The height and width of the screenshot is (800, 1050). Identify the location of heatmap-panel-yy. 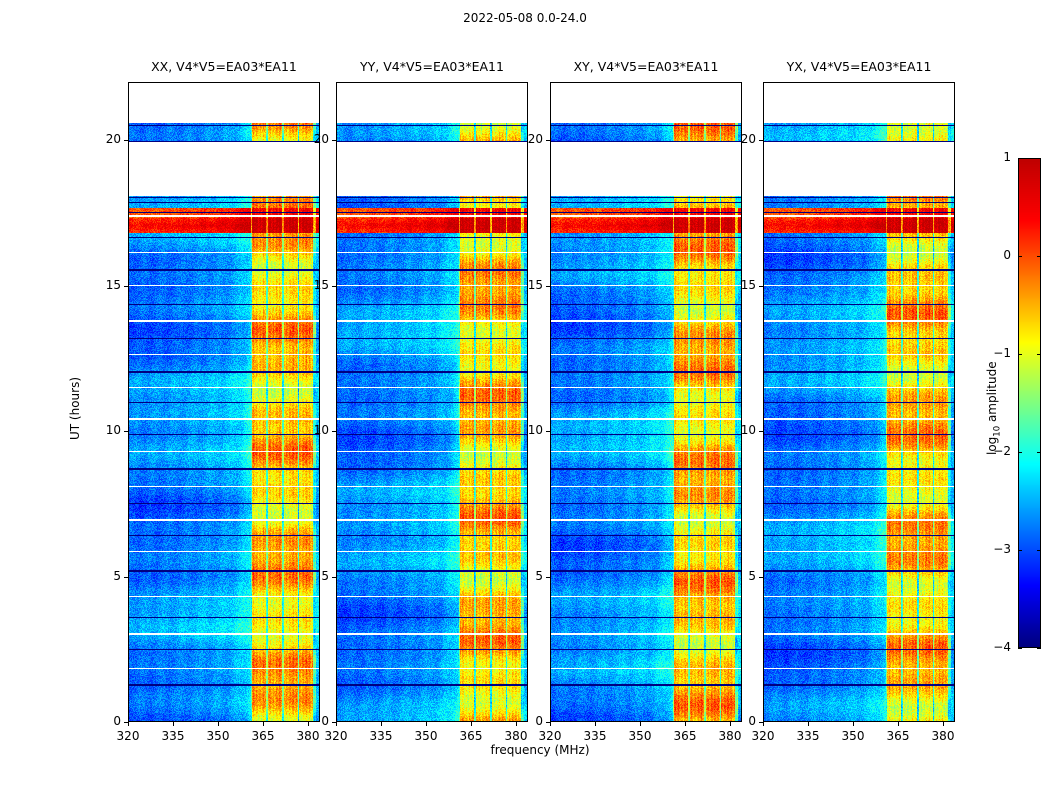
(432, 402).